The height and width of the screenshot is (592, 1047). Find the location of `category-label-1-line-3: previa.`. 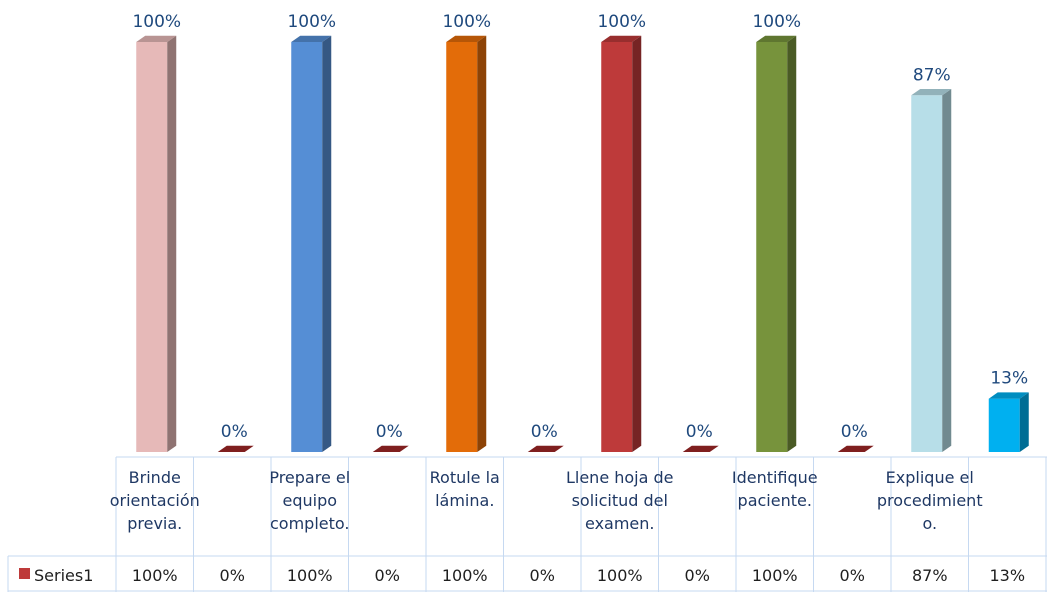

category-label-1-line-3: previa. is located at coordinates (154, 523).